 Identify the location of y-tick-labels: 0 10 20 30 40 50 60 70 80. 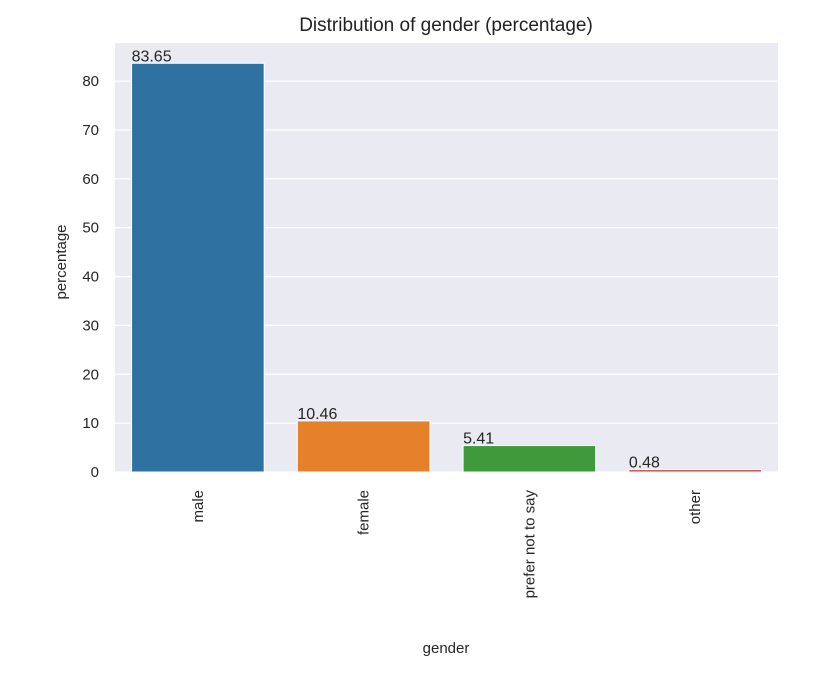
(90, 277).